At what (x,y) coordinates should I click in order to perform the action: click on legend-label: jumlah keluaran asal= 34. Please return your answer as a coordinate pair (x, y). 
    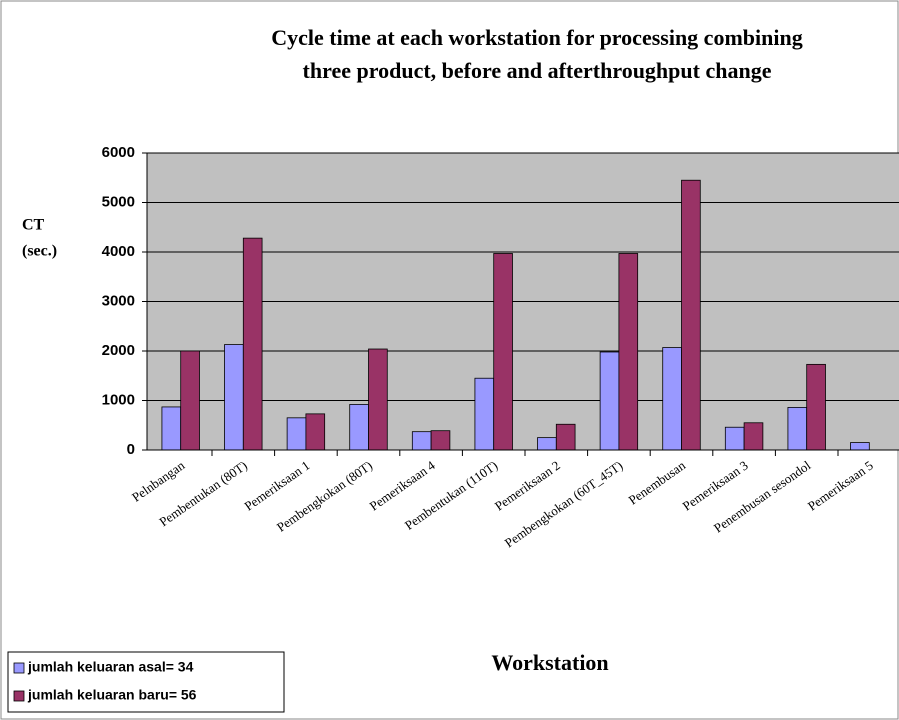
    Looking at the image, I should click on (110, 667).